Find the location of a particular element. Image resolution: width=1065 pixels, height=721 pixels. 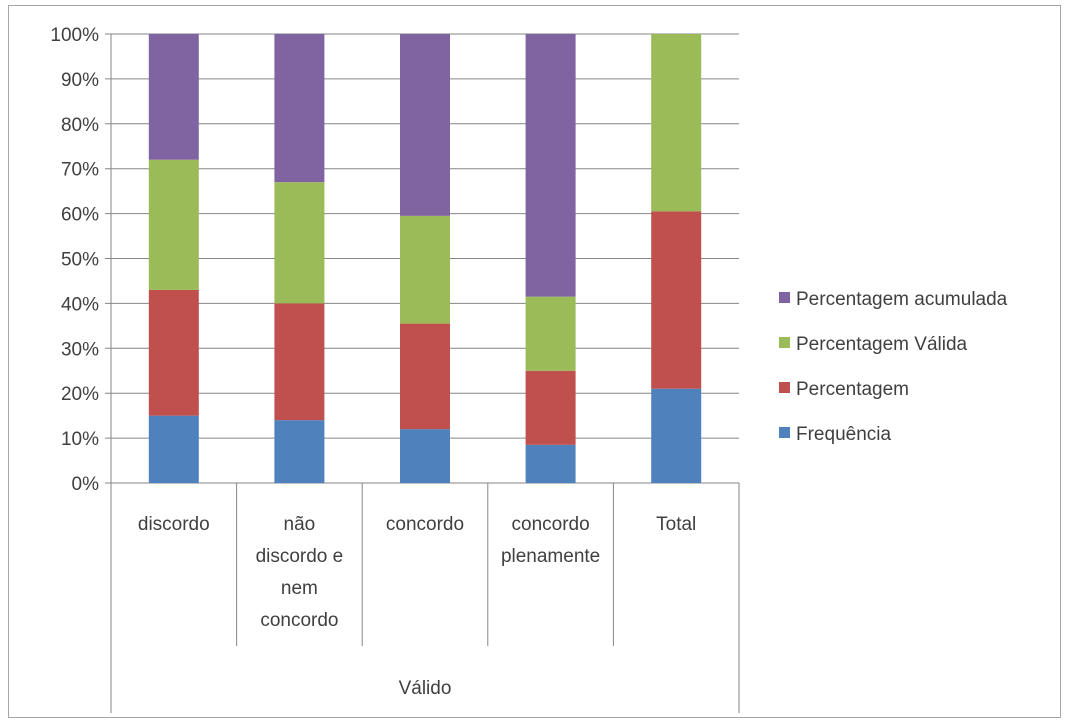

legend-label: Frequência is located at coordinates (843, 434).